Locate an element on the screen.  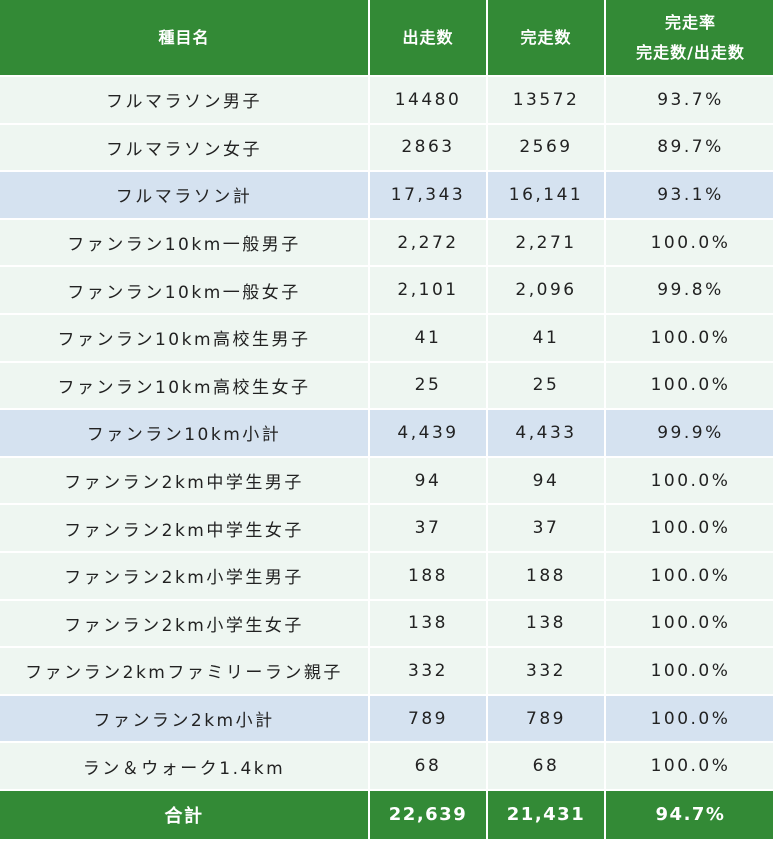
event-cell: ファンラン10km一般男子 is located at coordinates (184, 242).